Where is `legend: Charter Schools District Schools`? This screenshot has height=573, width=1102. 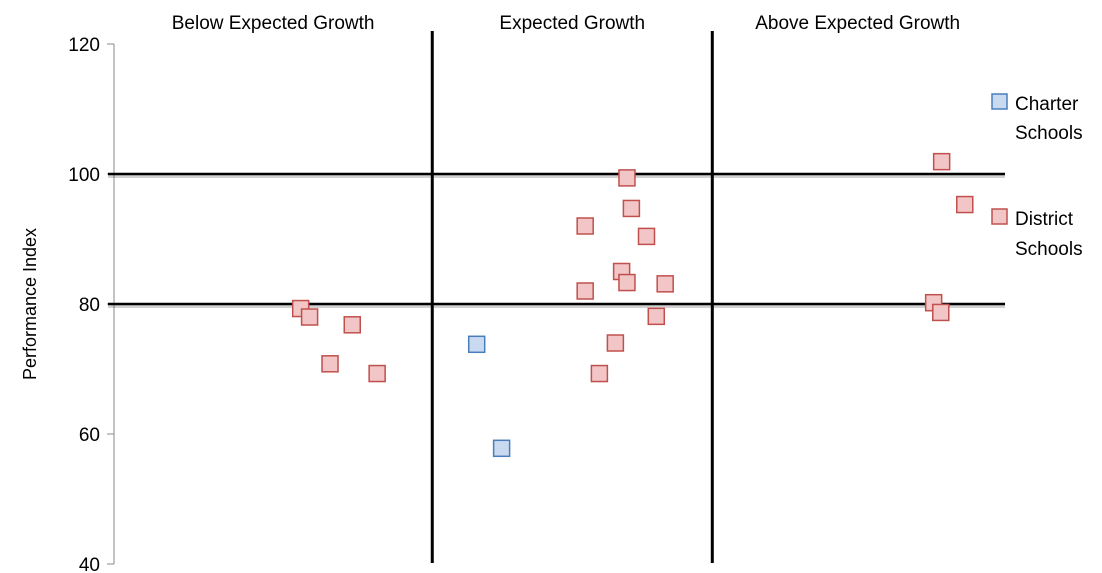 legend: Charter Schools District Schools is located at coordinates (1037, 176).